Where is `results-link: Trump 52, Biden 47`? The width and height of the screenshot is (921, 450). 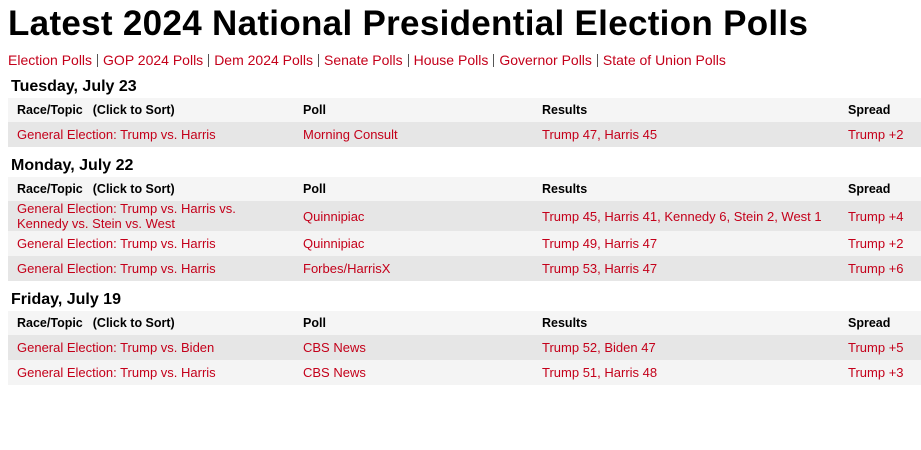 results-link: Trump 52, Biden 47 is located at coordinates (599, 347).